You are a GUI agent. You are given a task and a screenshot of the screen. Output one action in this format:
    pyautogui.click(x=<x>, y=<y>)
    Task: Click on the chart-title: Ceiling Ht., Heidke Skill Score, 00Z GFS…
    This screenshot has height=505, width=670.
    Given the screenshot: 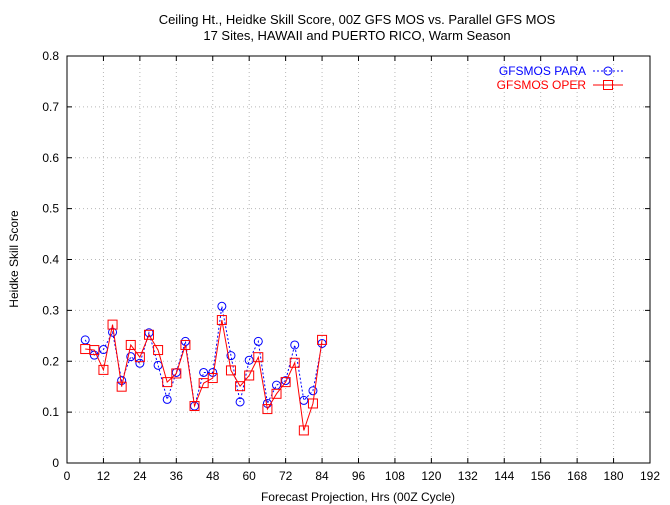 What is the action you would take?
    pyautogui.click(x=357, y=19)
    